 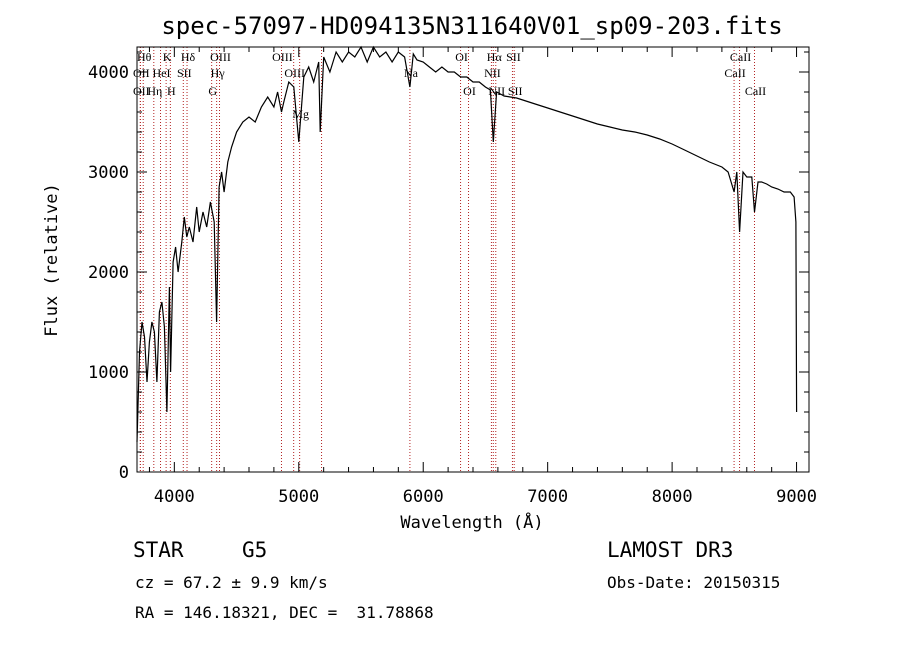 What do you see at coordinates (231, 582) in the screenshot?
I see `redshift-text: cz = 67.2 ± 9.9 km/s` at bounding box center [231, 582].